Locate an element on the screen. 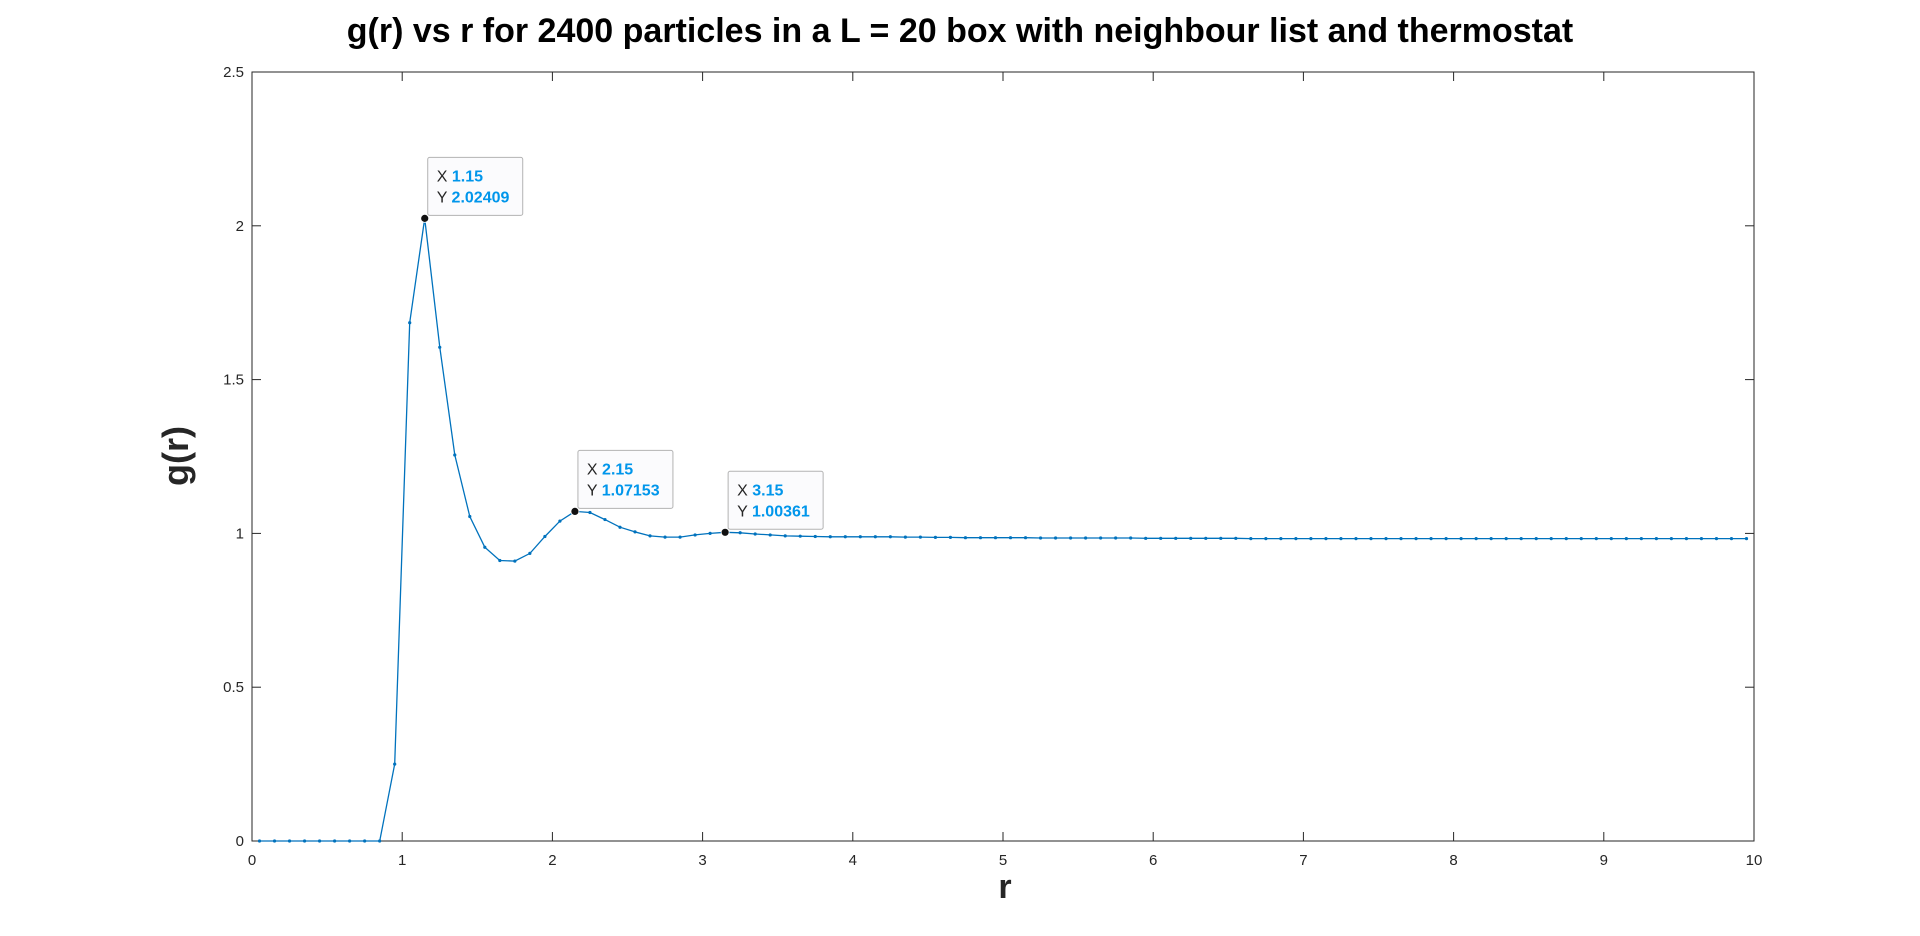 This screenshot has width=1920, height=936. datatip-x-value: 1.15 is located at coordinates (467, 176).